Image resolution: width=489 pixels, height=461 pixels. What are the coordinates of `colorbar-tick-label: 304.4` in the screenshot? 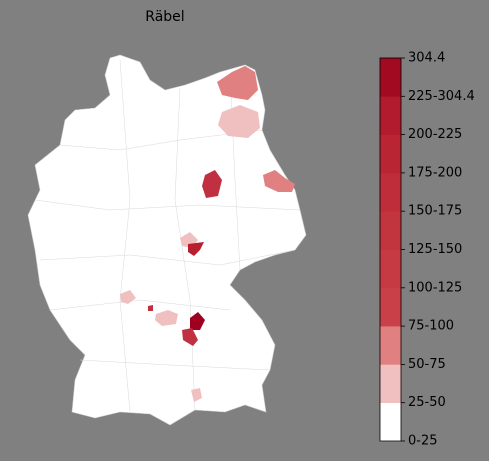 It's located at (426, 58).